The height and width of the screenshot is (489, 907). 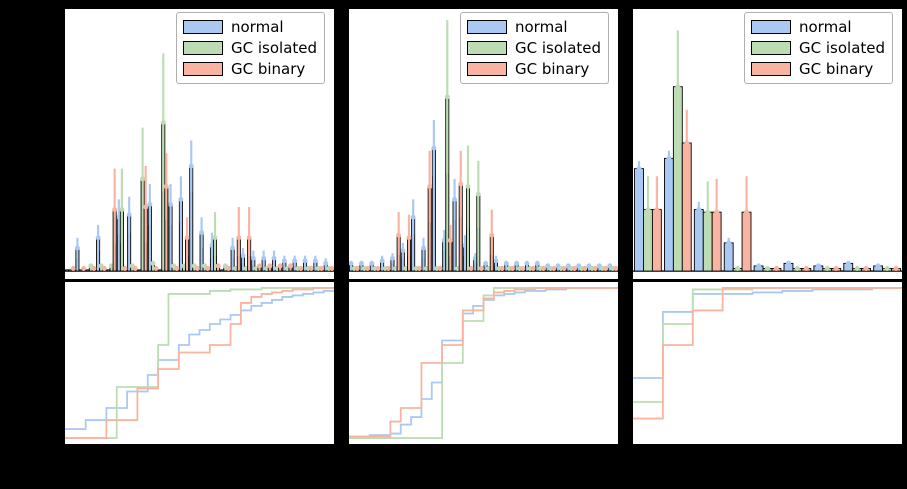 I want to click on panel-3-legend: normal GC isolated GC binary, so click(x=819, y=48).